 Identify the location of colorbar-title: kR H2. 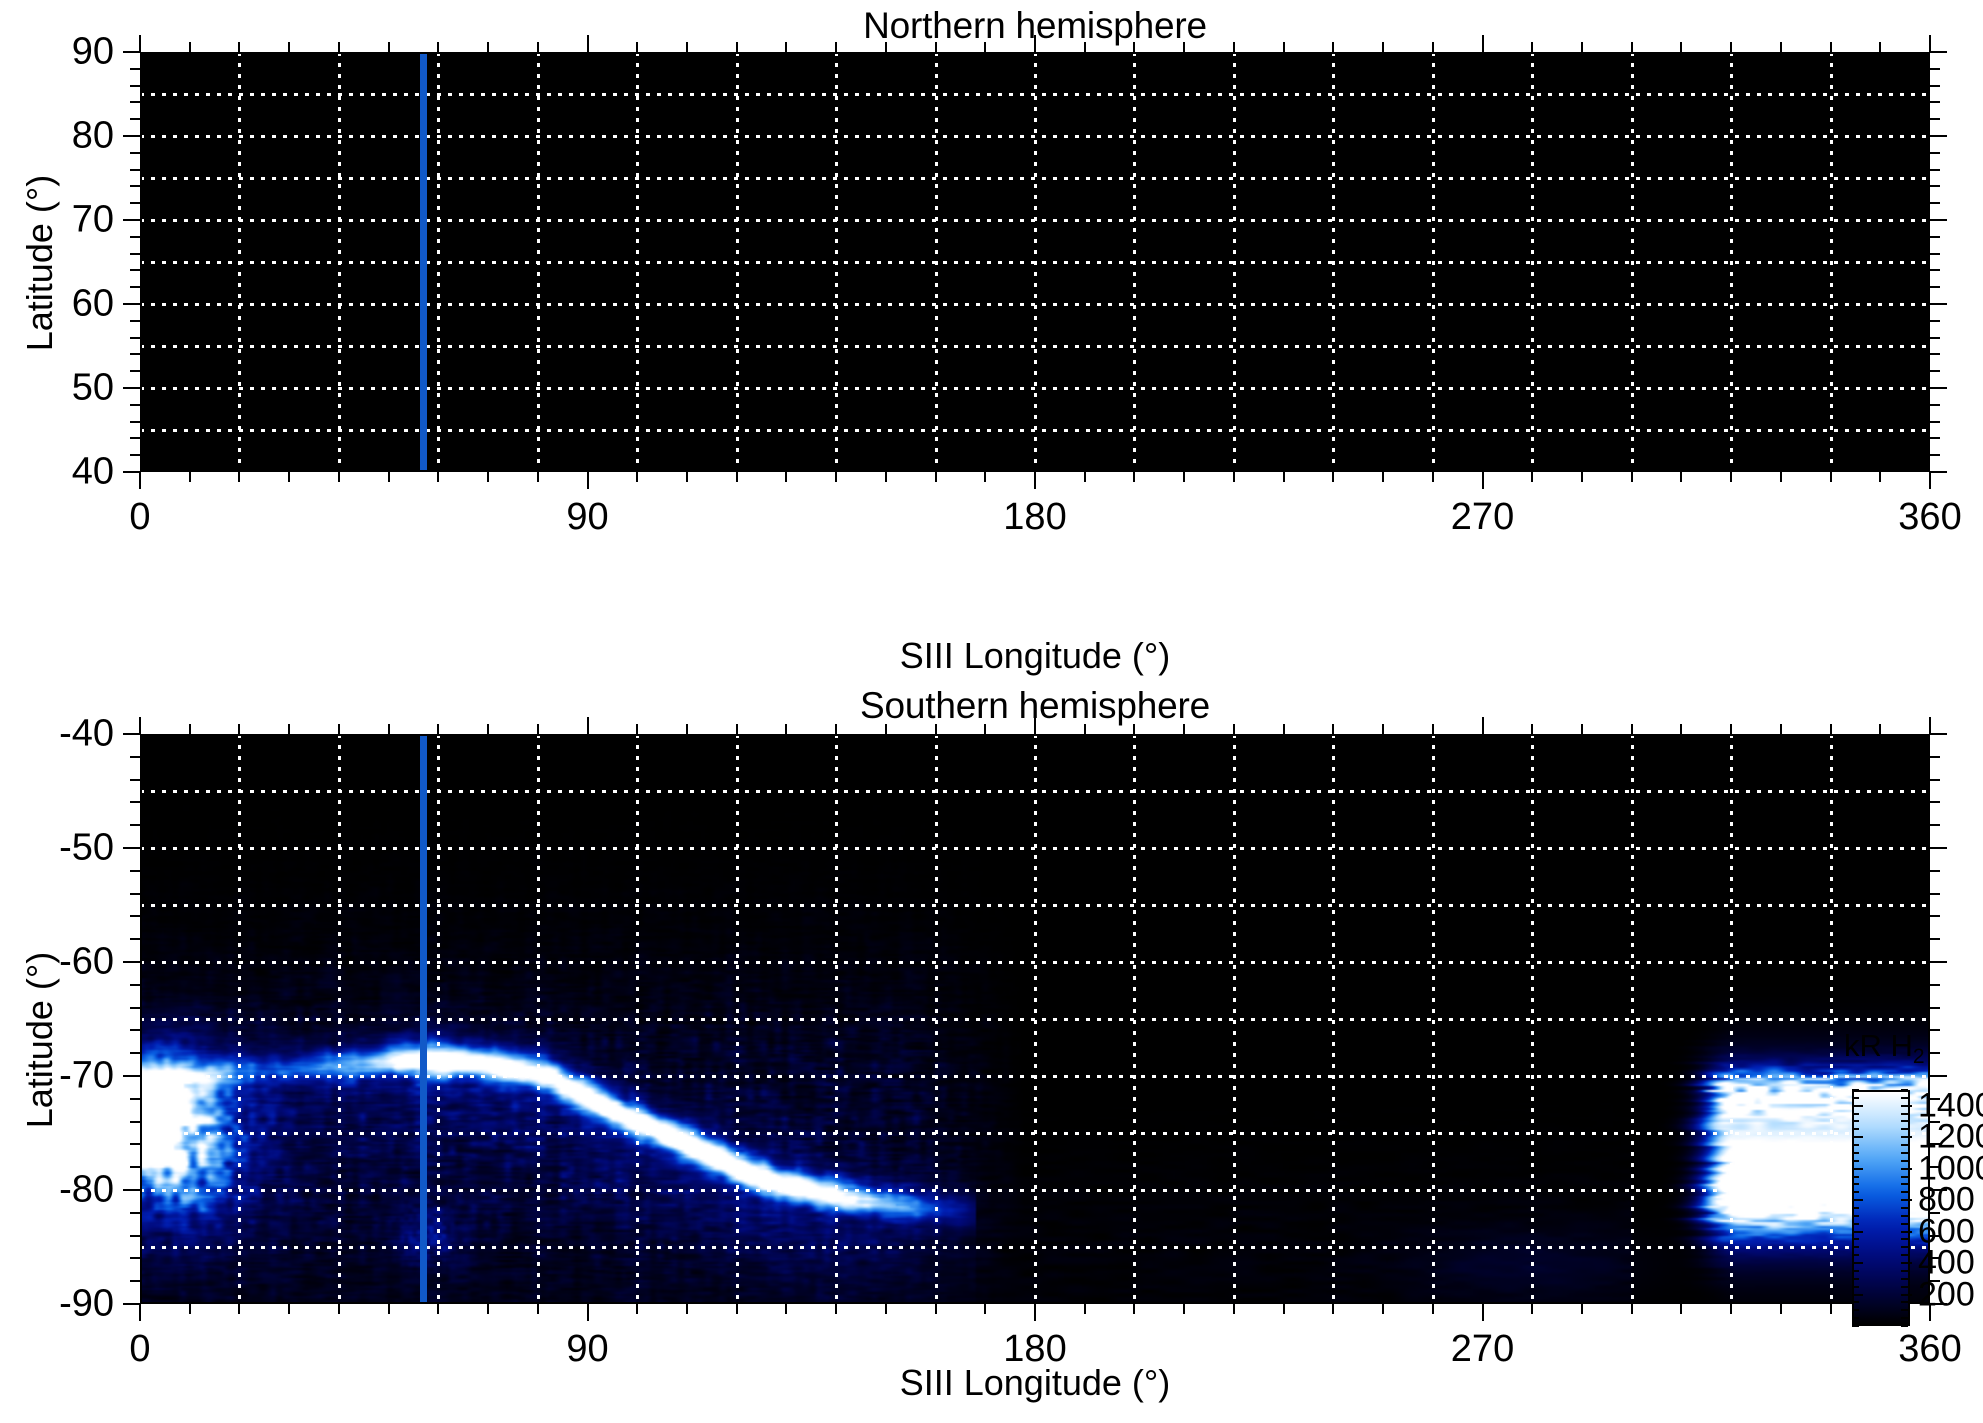
(1884, 1048).